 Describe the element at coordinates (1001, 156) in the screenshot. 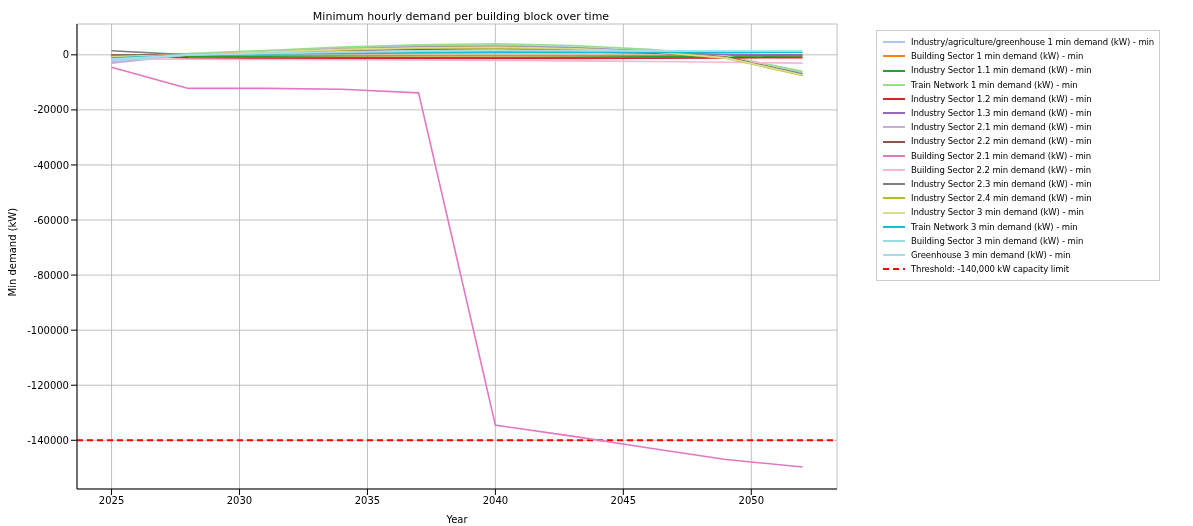

I see `legend-label: Building Sector 2.1 min demand (kW) - min` at that location.